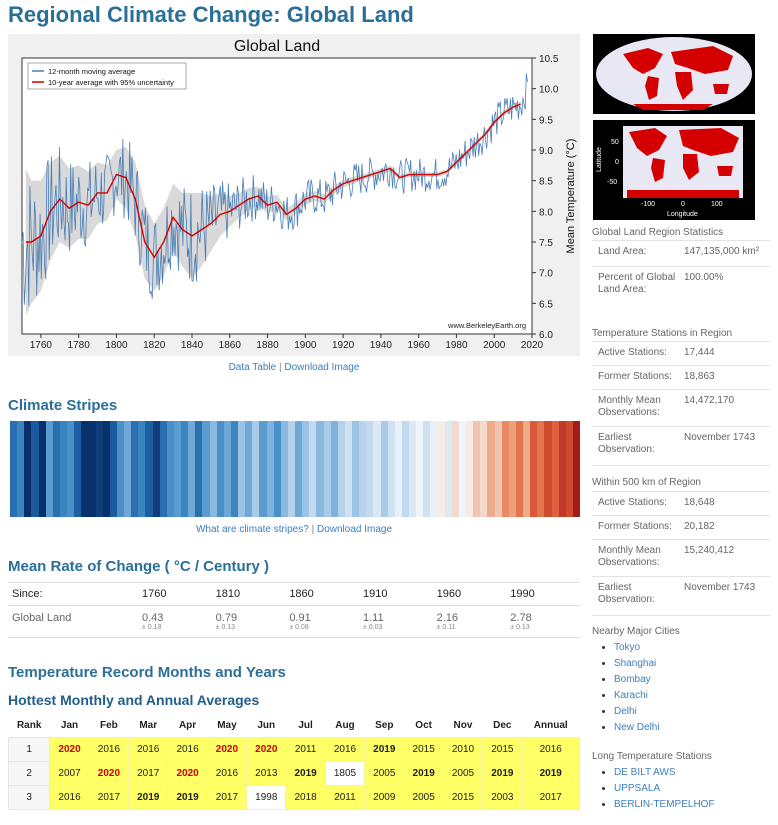  What do you see at coordinates (267, 345) in the screenshot?
I see `x-tick-label: 1880` at bounding box center [267, 345].